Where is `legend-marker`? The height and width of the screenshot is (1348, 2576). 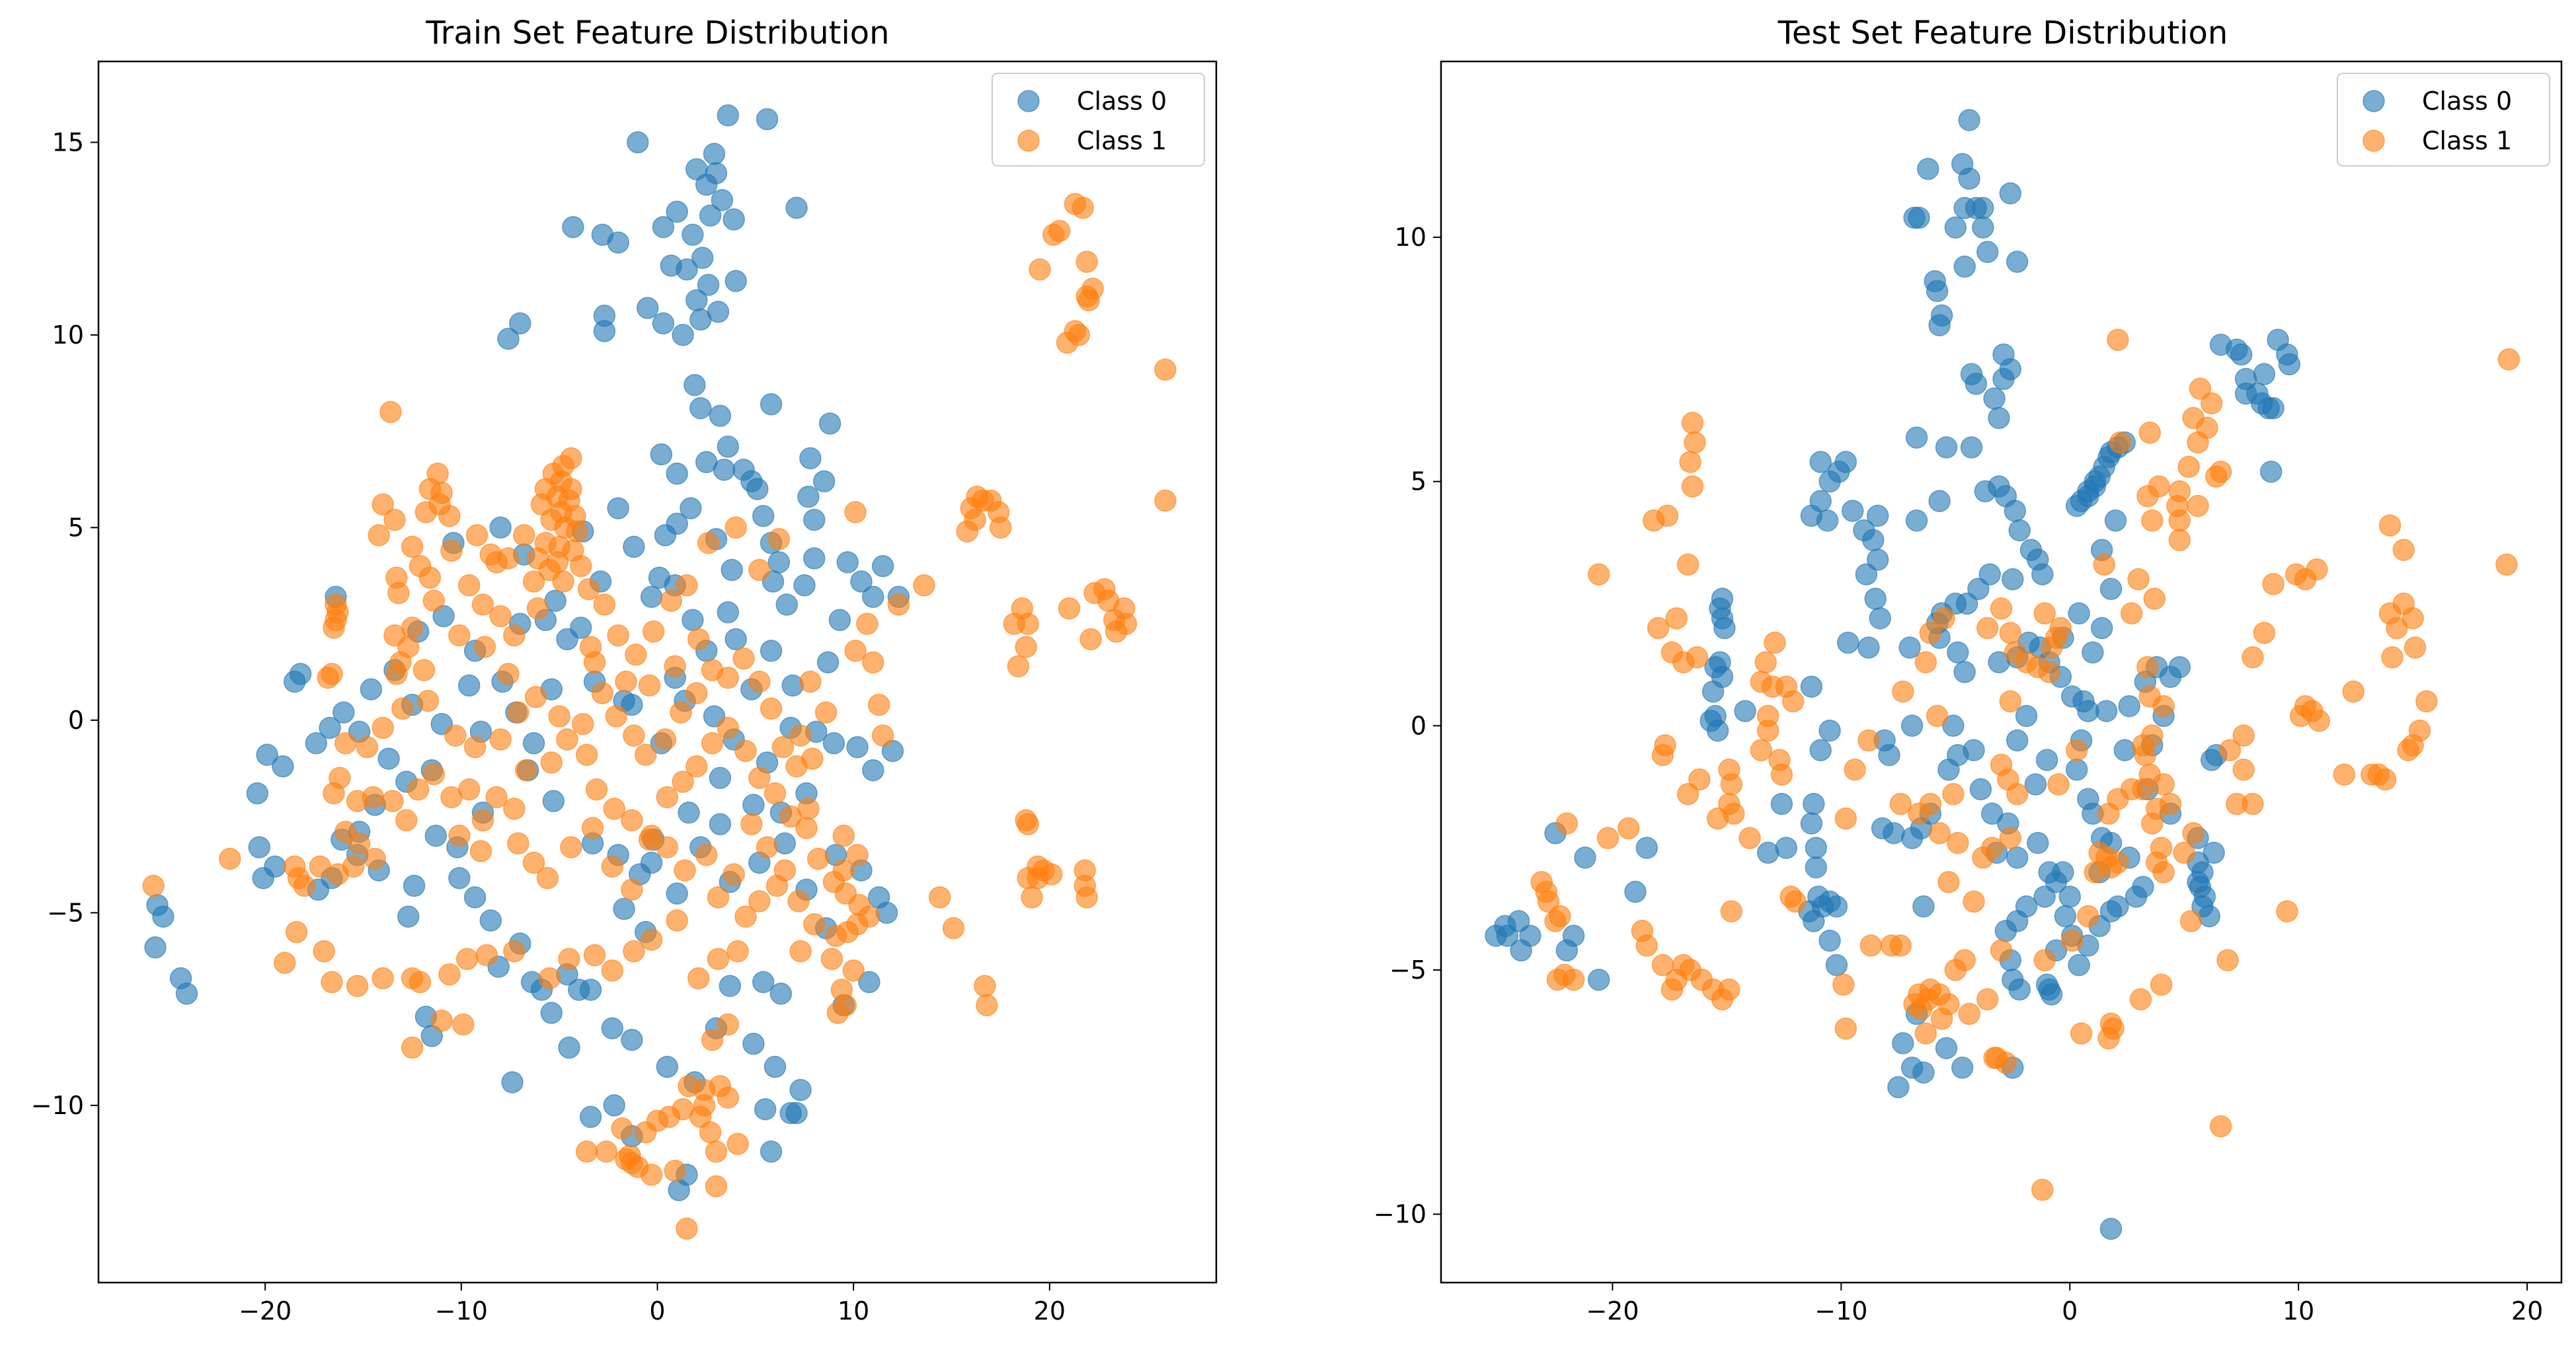
legend-marker is located at coordinates (2373, 101).